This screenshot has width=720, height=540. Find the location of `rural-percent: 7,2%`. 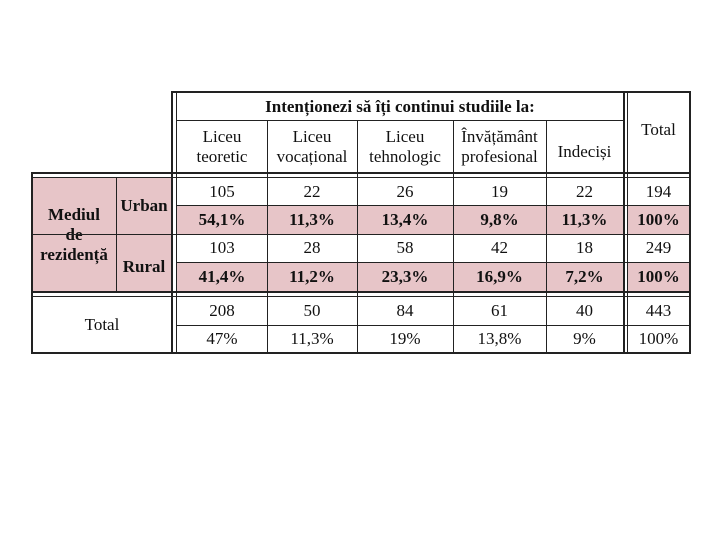

rural-percent: 7,2% is located at coordinates (584, 276).